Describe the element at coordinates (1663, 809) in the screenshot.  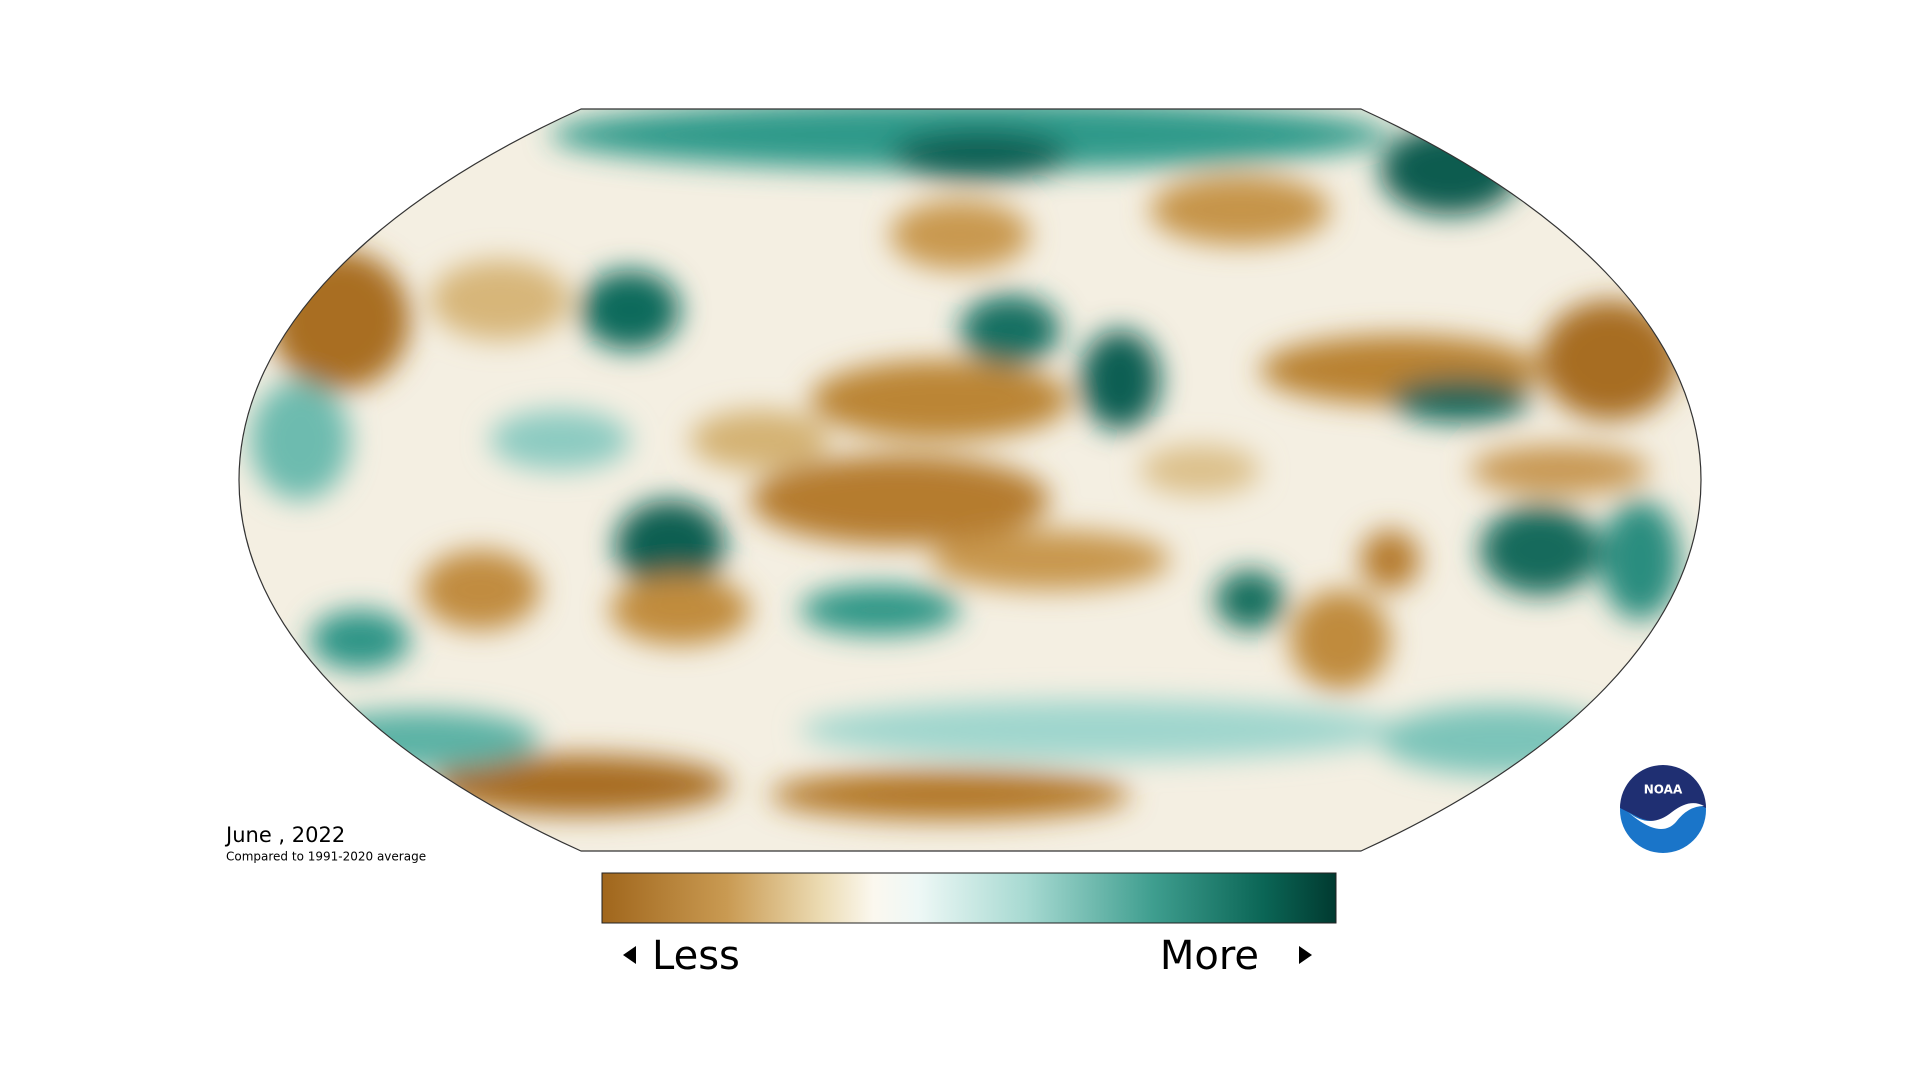
I see `noaa-logo: NOAA` at that location.